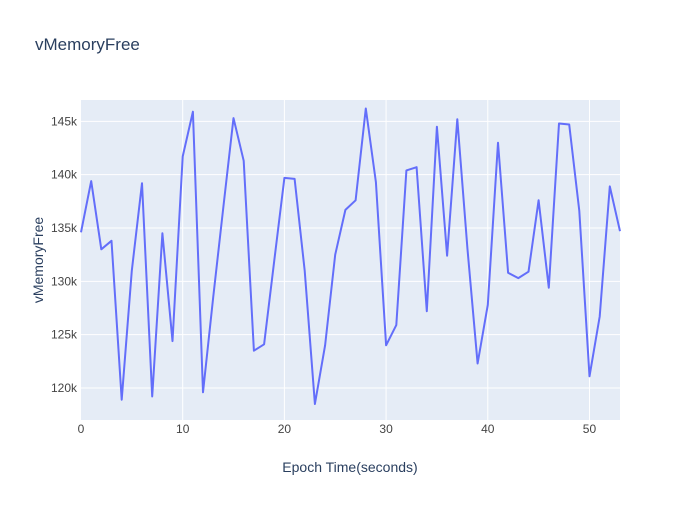  What do you see at coordinates (285, 429) in the screenshot?
I see `x-tick-label: 20` at bounding box center [285, 429].